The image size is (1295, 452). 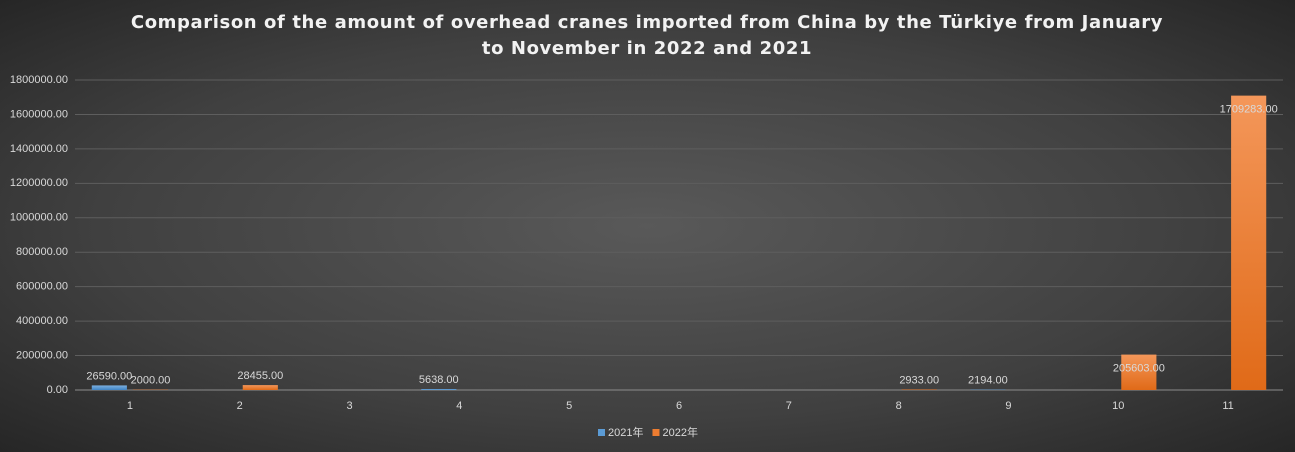 What do you see at coordinates (988, 381) in the screenshot?
I see `data-label: 2194.00` at bounding box center [988, 381].